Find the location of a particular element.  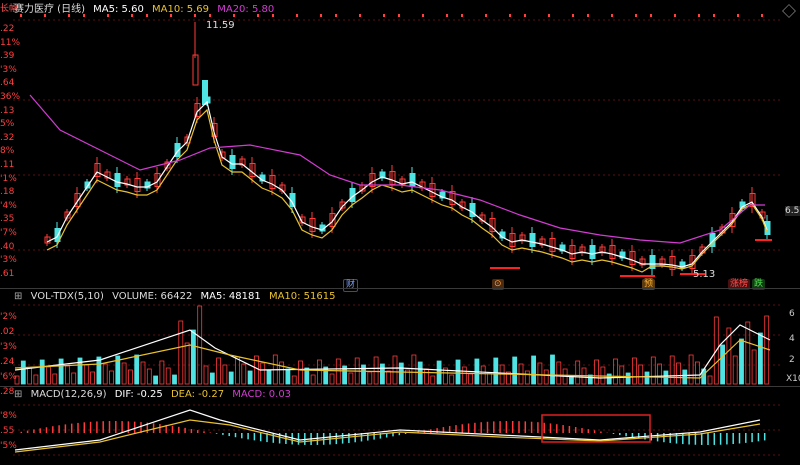

vol-ma5-label: MA5: 48181 is located at coordinates (230, 296).